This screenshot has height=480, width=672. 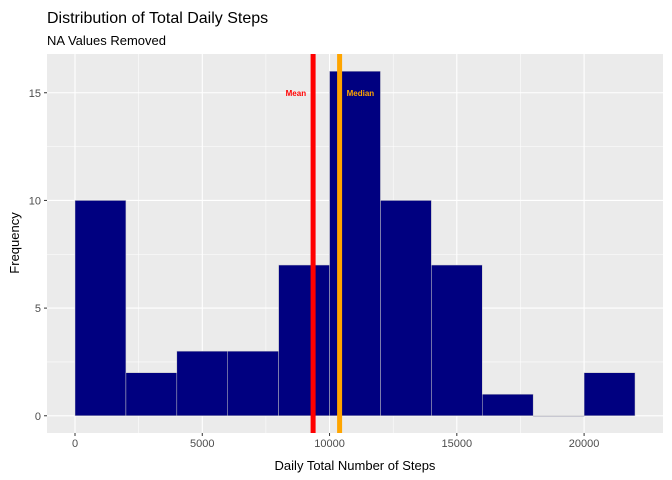 I want to click on x-tick-label: 10000, so click(x=329, y=444).